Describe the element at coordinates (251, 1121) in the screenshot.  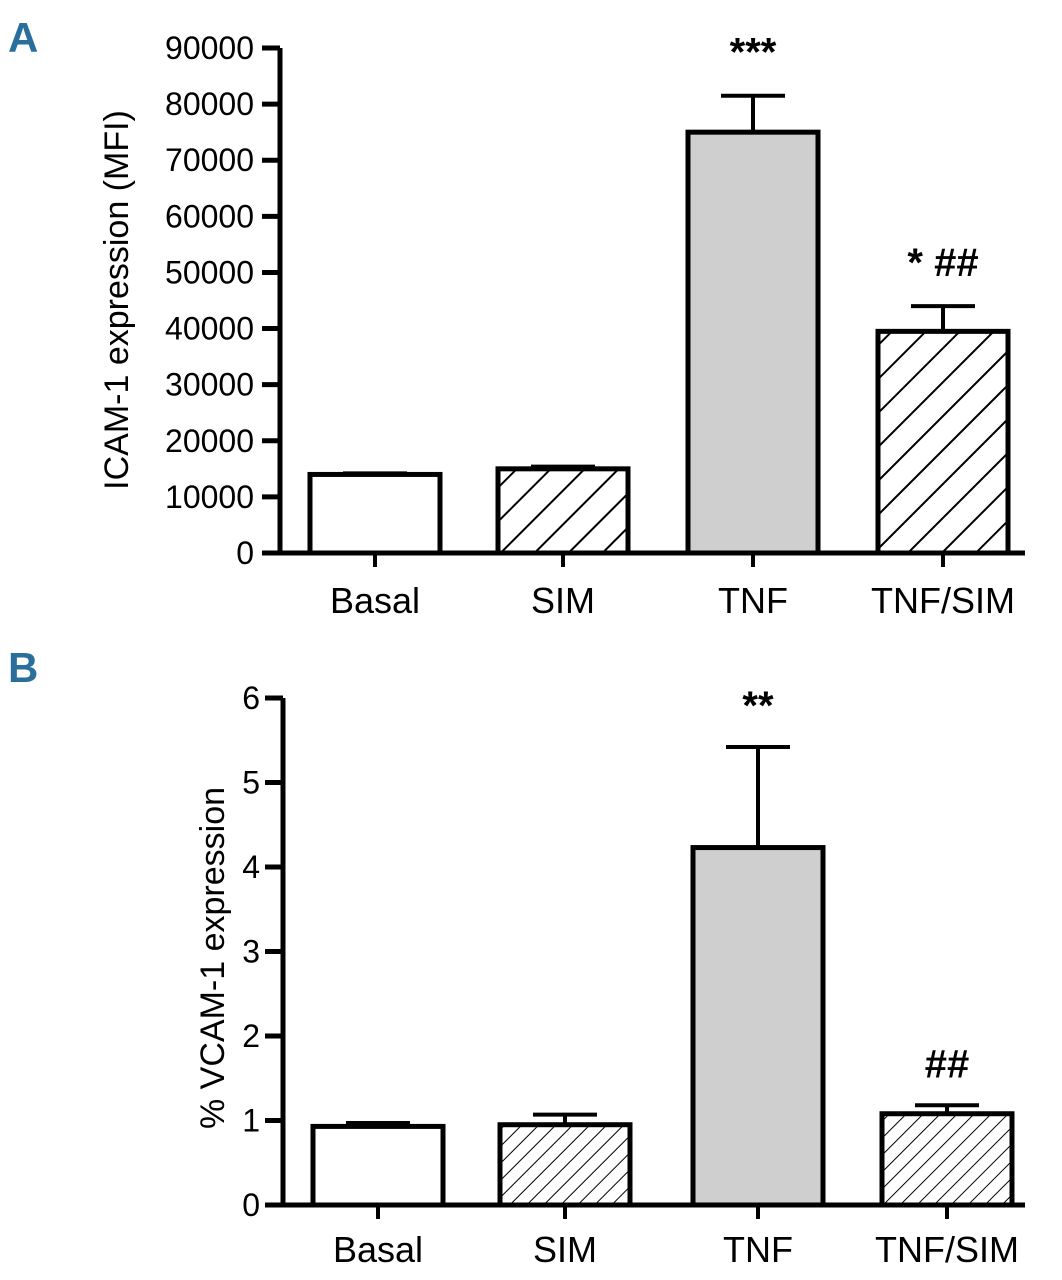
I see `y-tick-label: 1` at that location.